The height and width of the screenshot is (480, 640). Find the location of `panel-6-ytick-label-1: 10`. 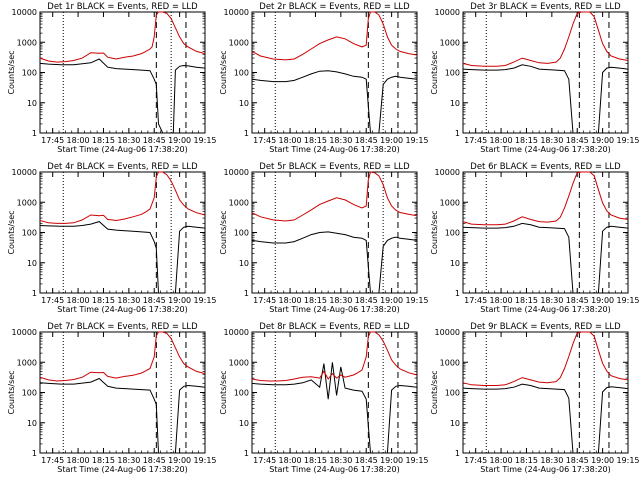

panel-6-ytick-label-1: 10 is located at coordinates (455, 263).